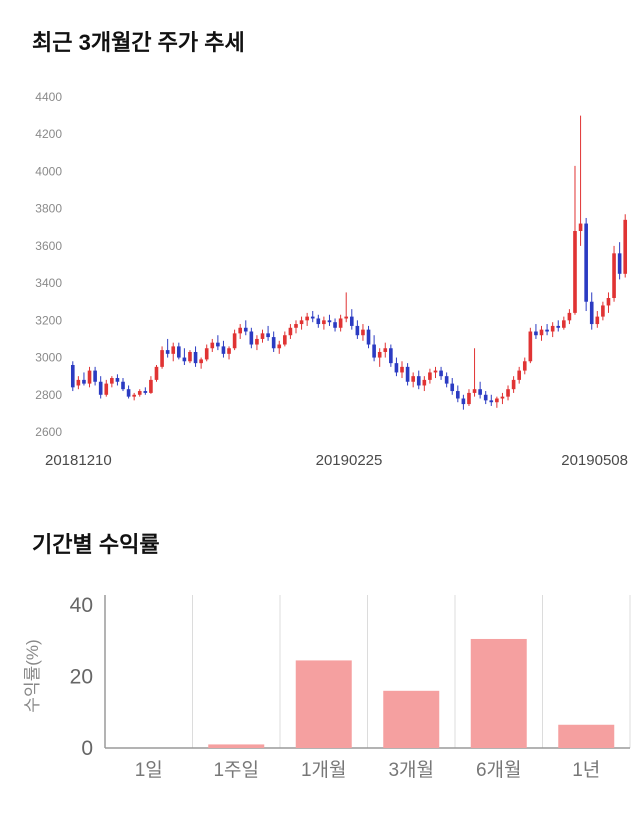  Describe the element at coordinates (48, 246) in the screenshot. I see `y-axis-tick-label: 3600` at that location.